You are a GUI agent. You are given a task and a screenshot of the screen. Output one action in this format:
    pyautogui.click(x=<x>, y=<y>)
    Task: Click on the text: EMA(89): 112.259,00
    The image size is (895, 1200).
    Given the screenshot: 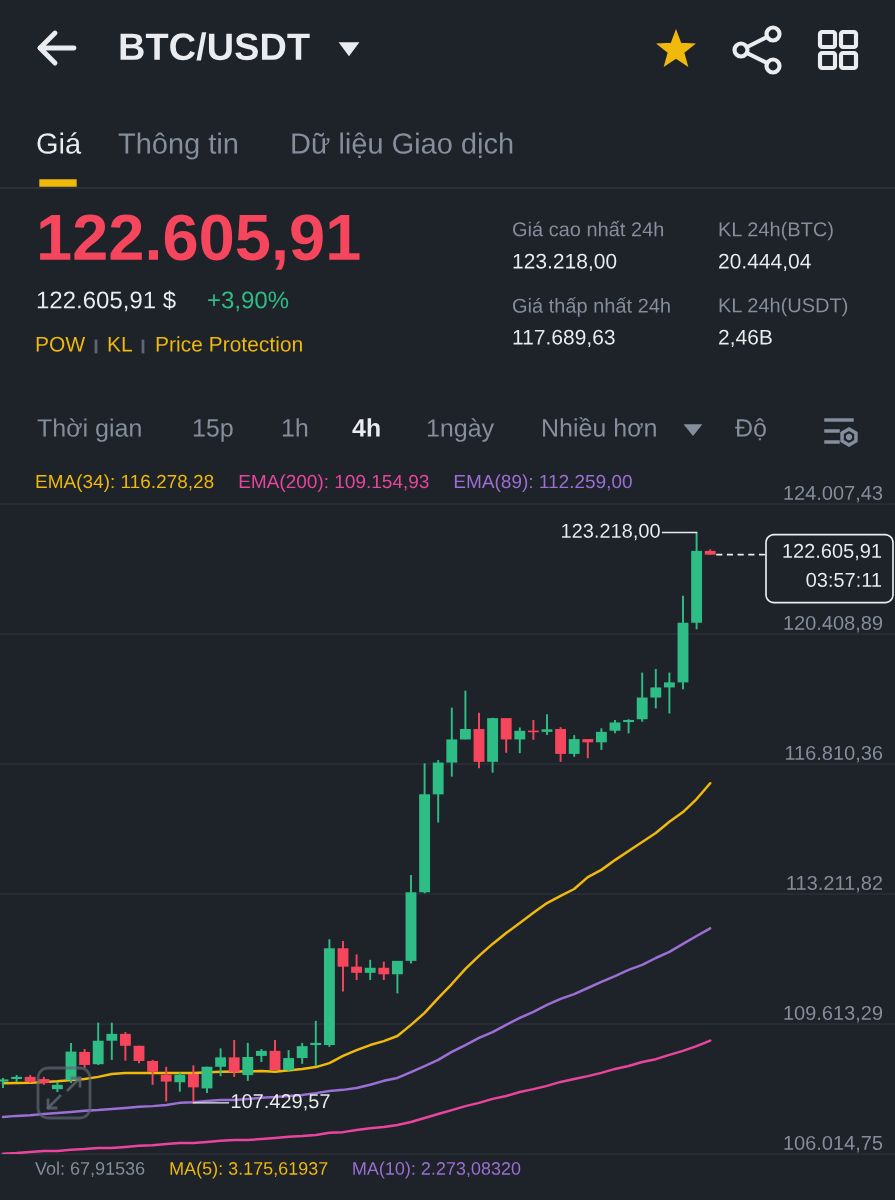 What is the action you would take?
    pyautogui.click(x=543, y=483)
    